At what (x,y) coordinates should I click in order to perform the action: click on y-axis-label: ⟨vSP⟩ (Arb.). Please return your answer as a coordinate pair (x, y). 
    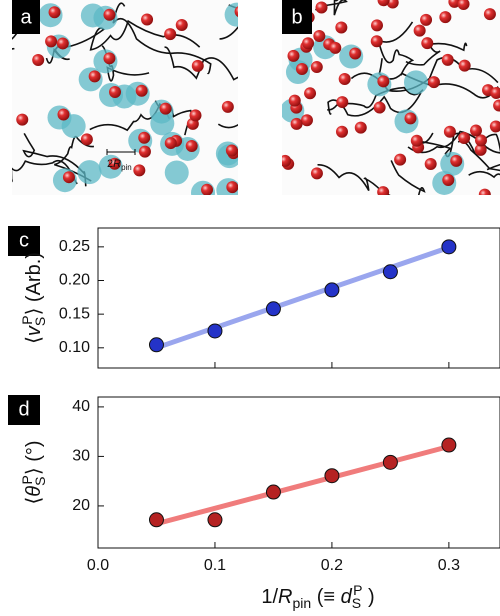
    Looking at the image, I should click on (33, 298).